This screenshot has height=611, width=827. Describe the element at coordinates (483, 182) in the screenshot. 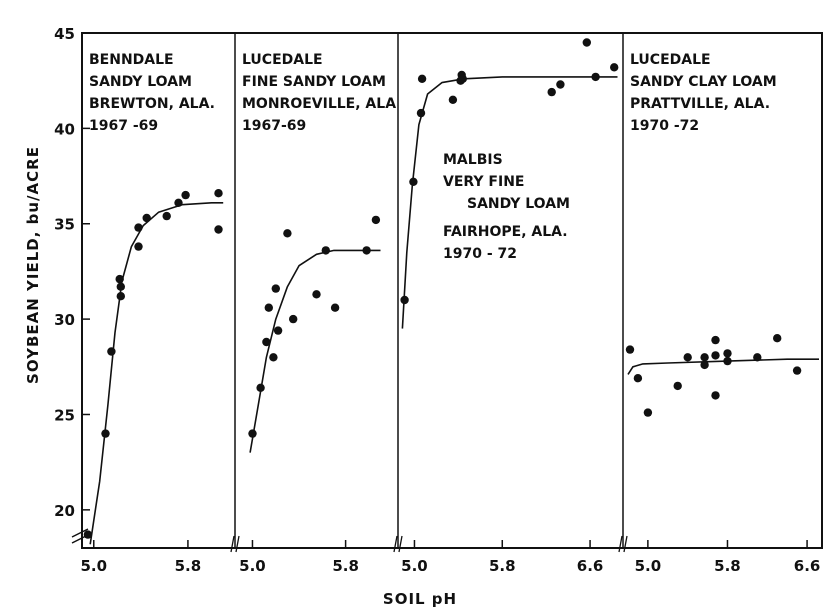

I see `panel-label-line: VERY FINE` at that location.